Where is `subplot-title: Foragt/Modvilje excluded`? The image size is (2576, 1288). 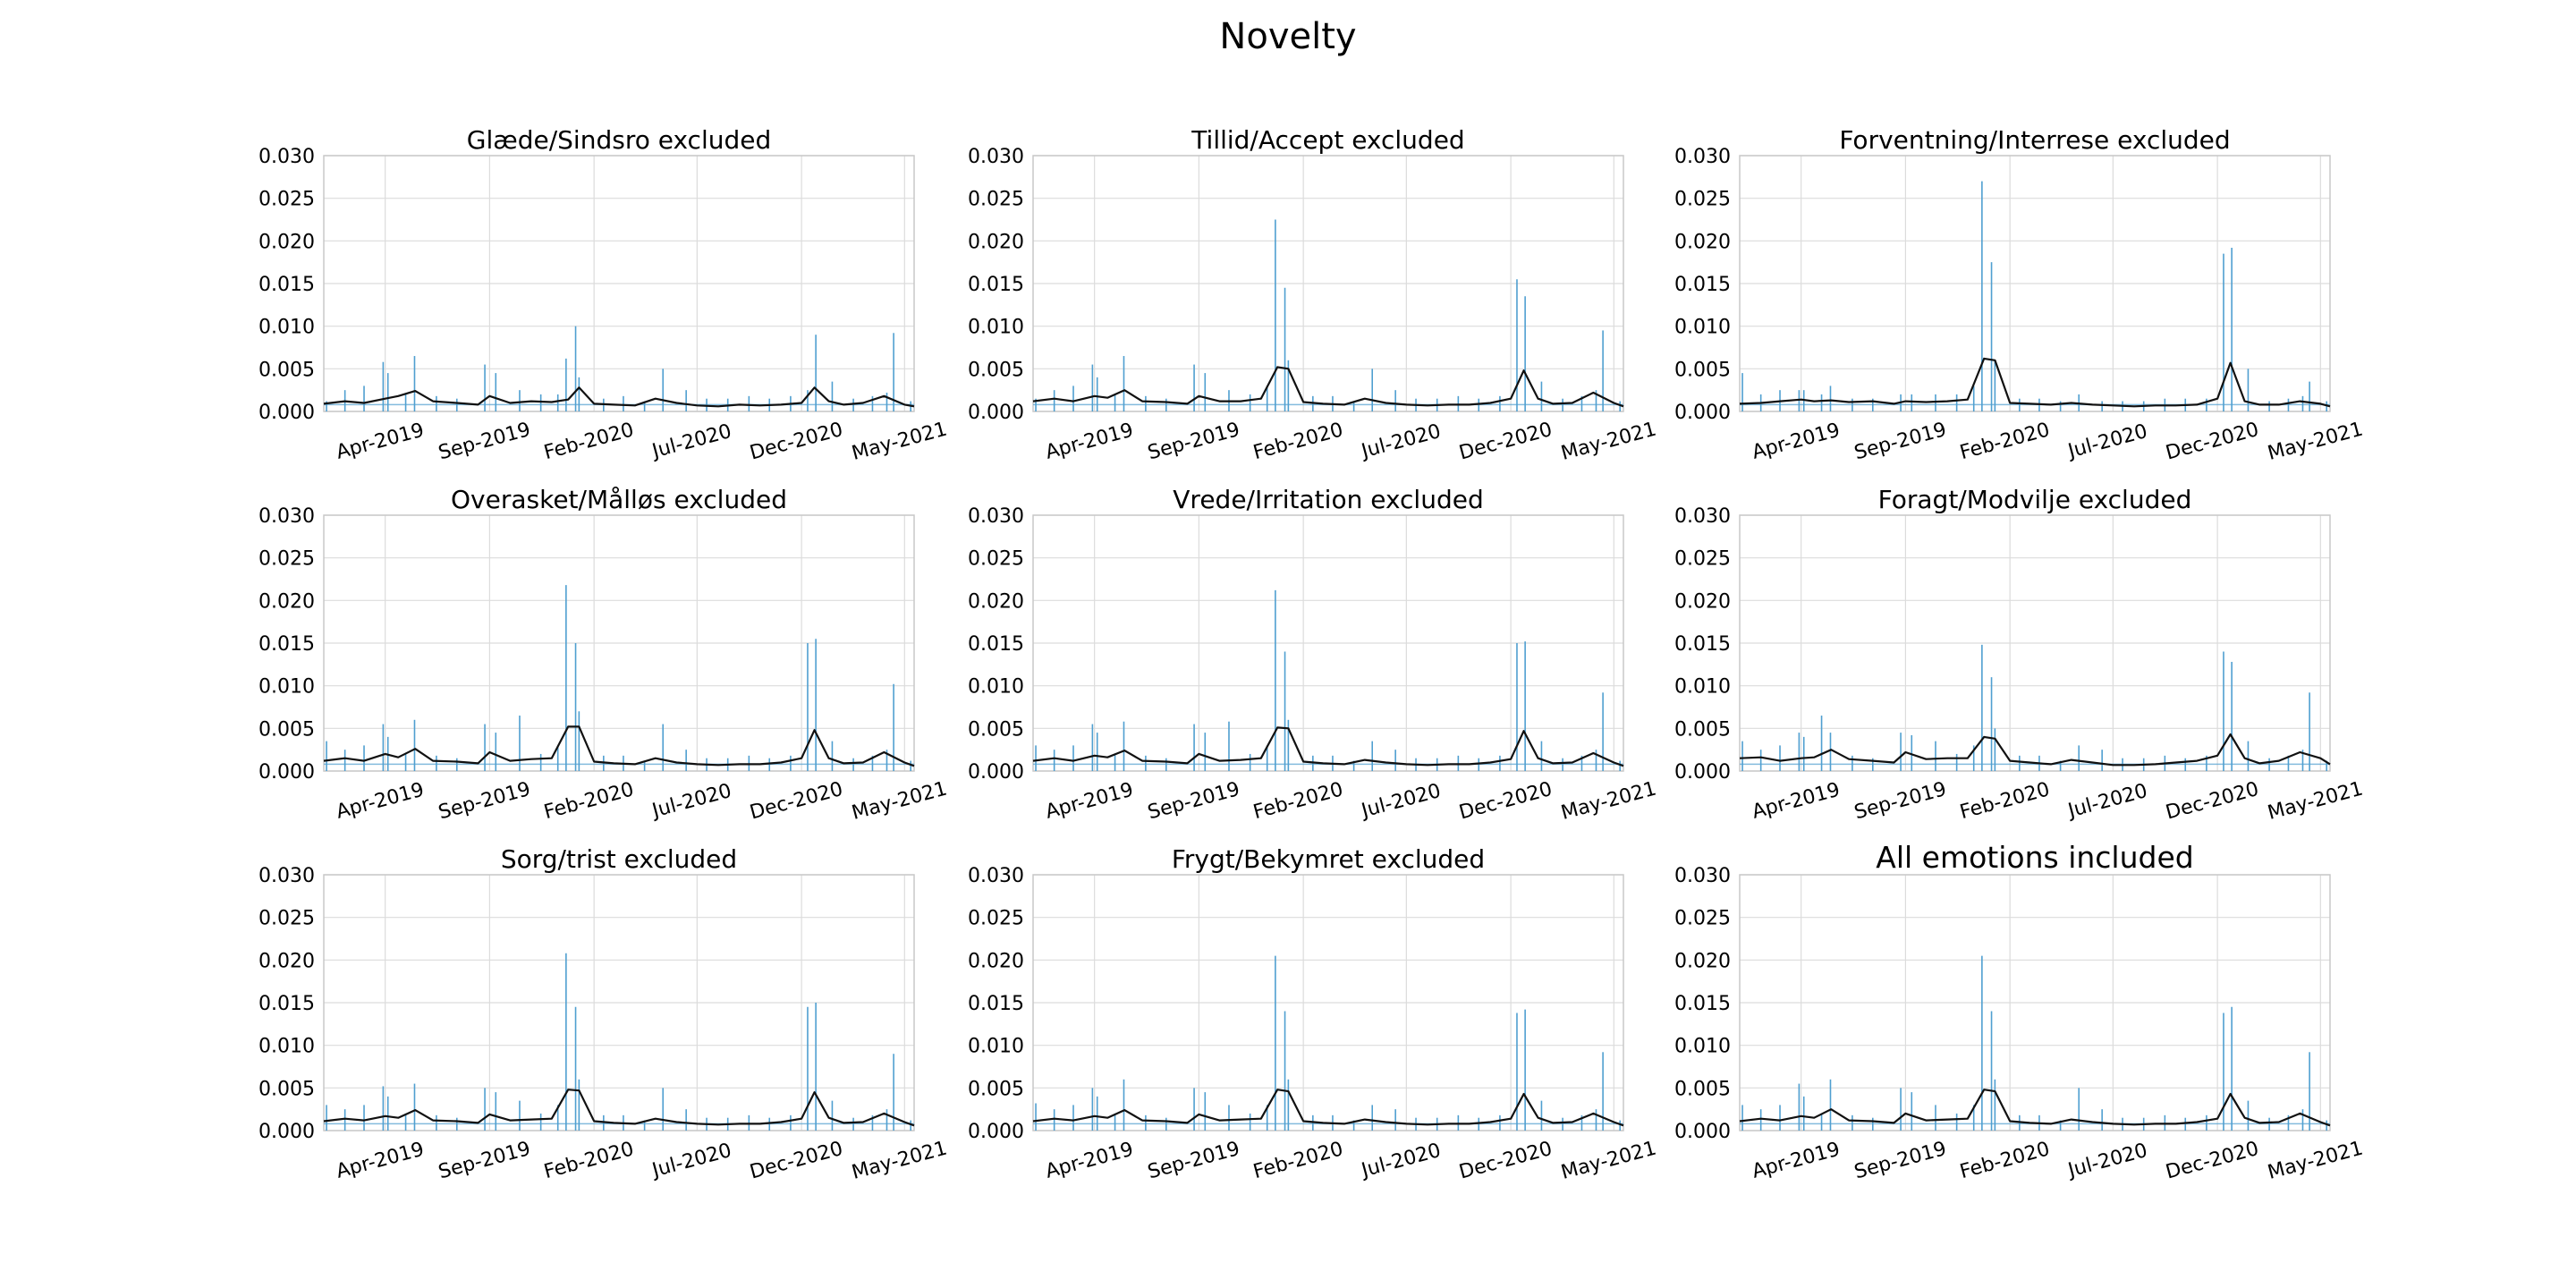
subplot-title: Foragt/Modvilje excluded is located at coordinates (2035, 499).